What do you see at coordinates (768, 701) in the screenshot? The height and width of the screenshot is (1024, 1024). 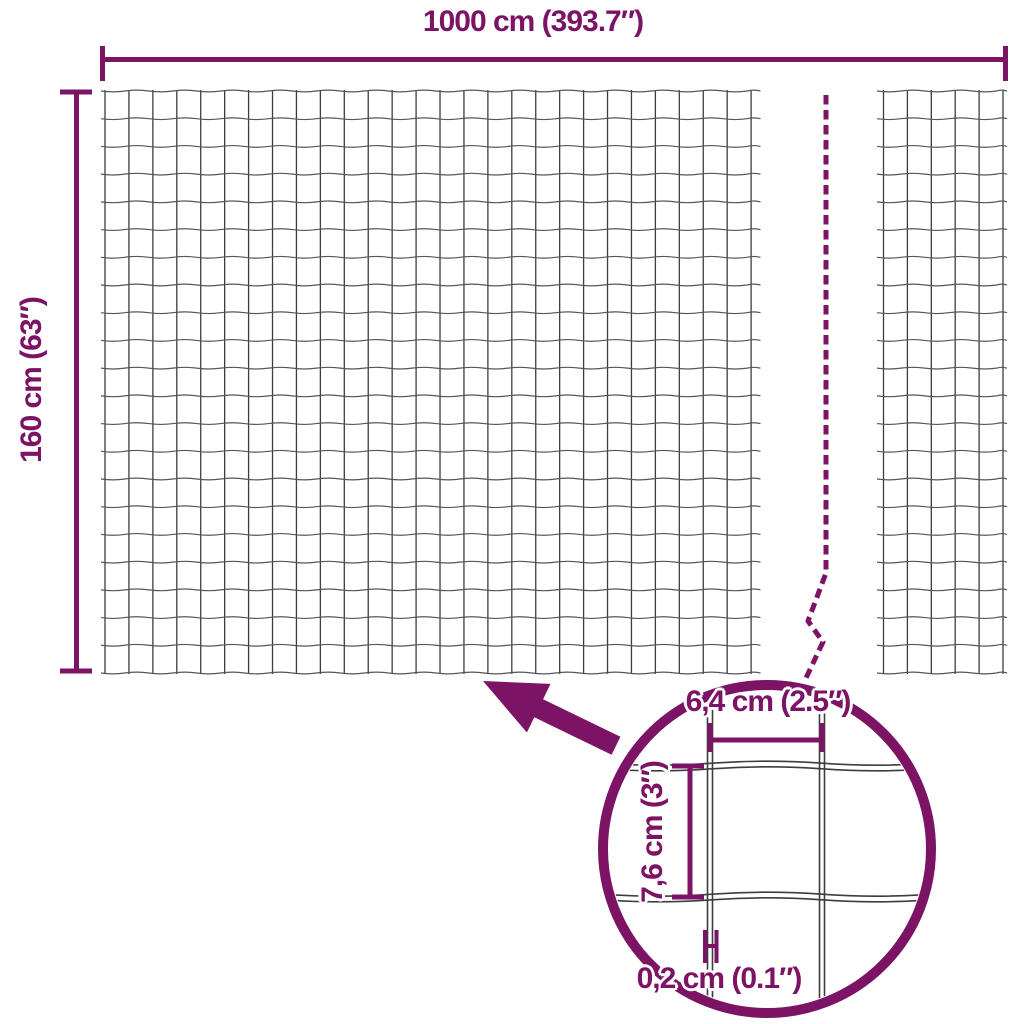 I see `mesh-width-label: 6,4 cm (2.5″)` at bounding box center [768, 701].